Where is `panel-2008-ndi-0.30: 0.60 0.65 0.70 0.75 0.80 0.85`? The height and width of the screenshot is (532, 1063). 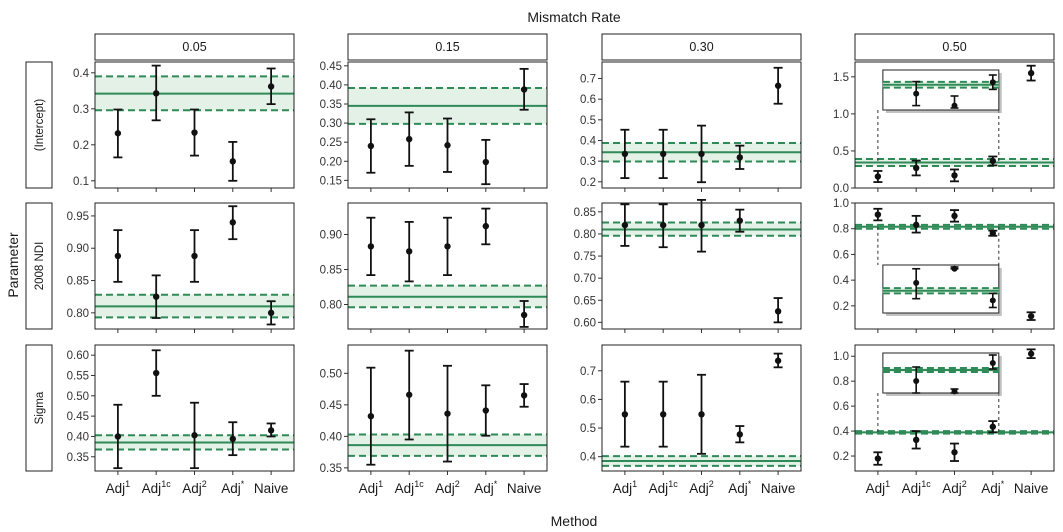
panel-2008-ndi-0.30: 0.60 0.65 0.70 0.75 0.80 0.85 is located at coordinates (688, 266).